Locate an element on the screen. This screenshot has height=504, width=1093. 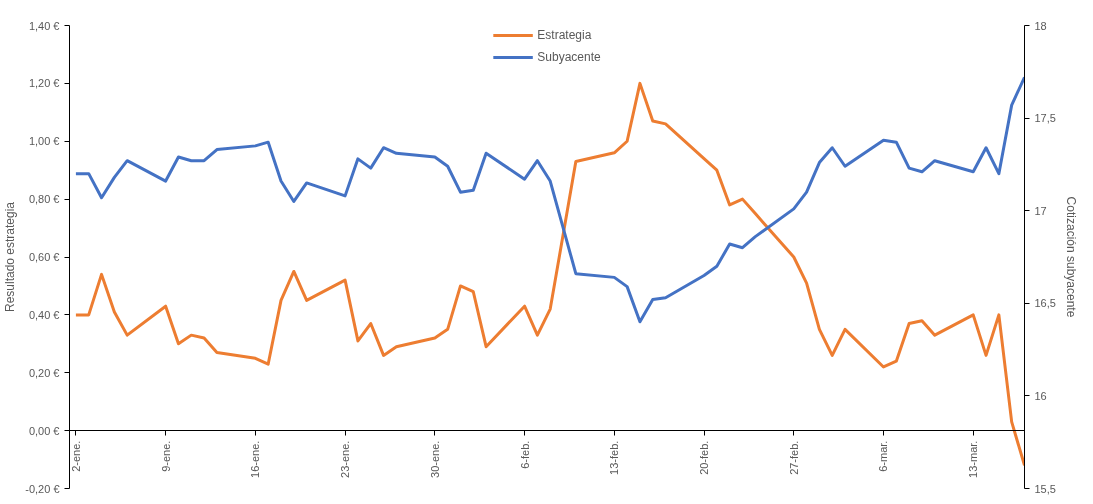
y-tick-label: 0,40 € is located at coordinates (44, 314).